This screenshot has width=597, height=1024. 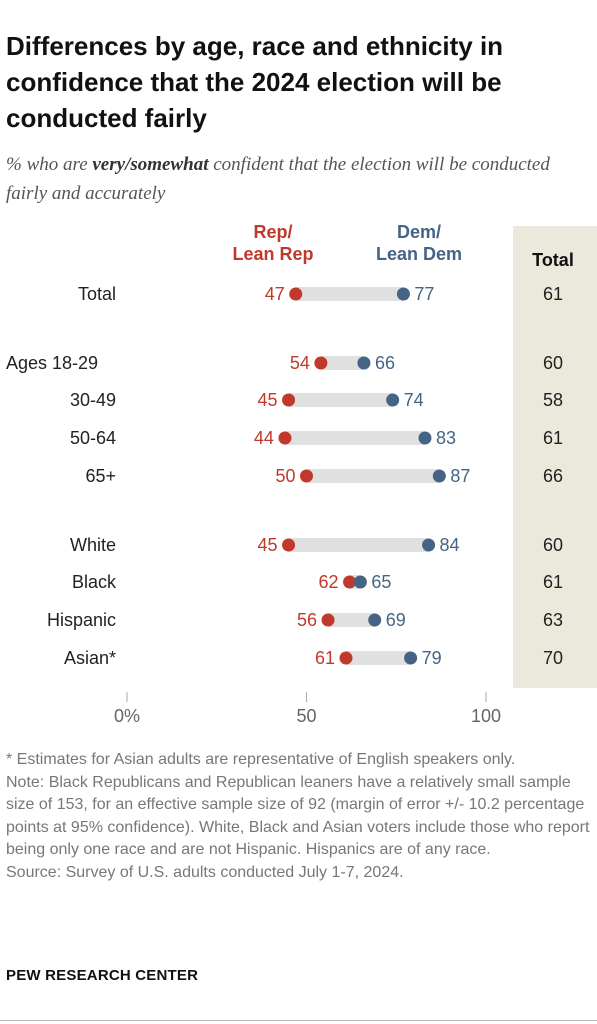 I want to click on total-value-label: 66, so click(x=553, y=476).